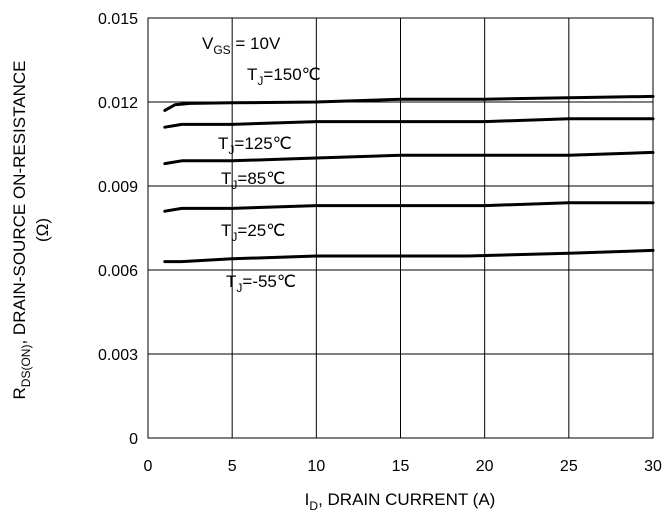 The width and height of the screenshot is (666, 515). I want to click on y-axis-unit: (Ω), so click(42, 230).